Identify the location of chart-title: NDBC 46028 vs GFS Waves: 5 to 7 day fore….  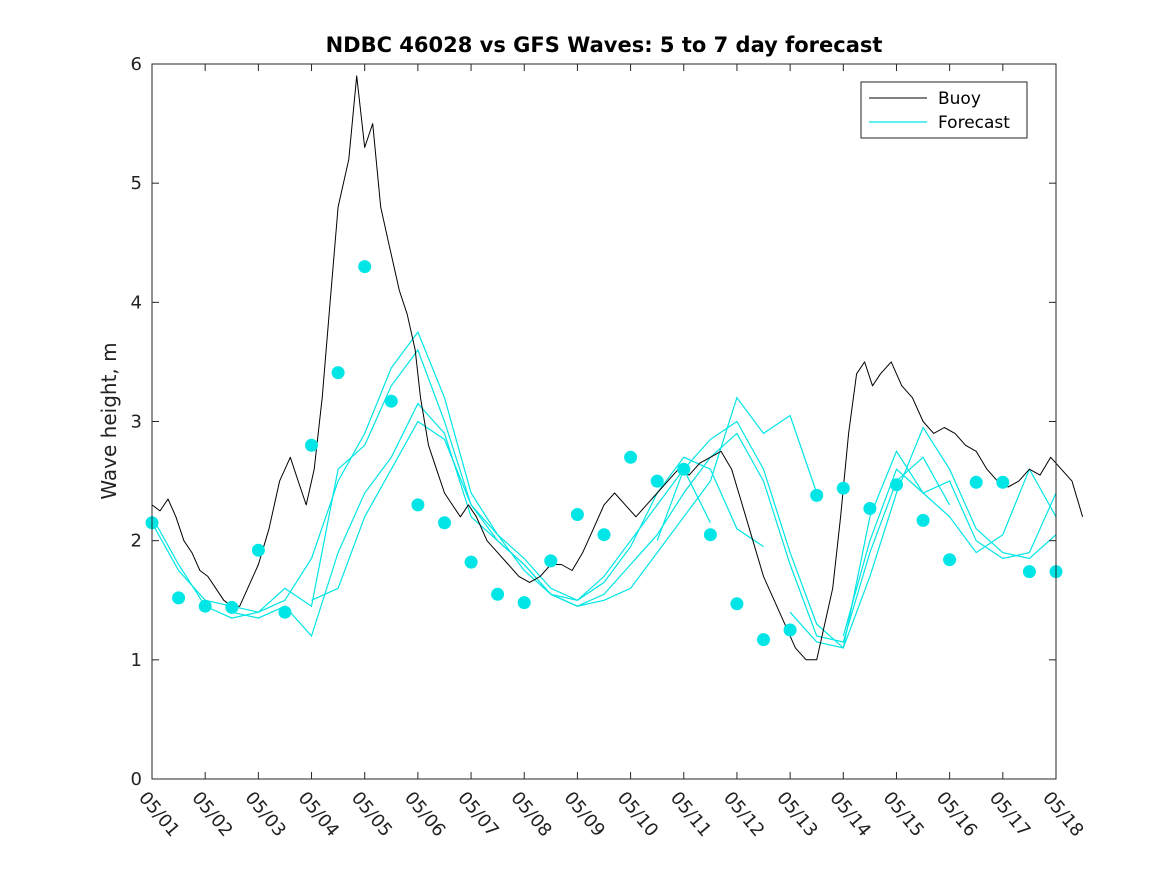
(604, 45).